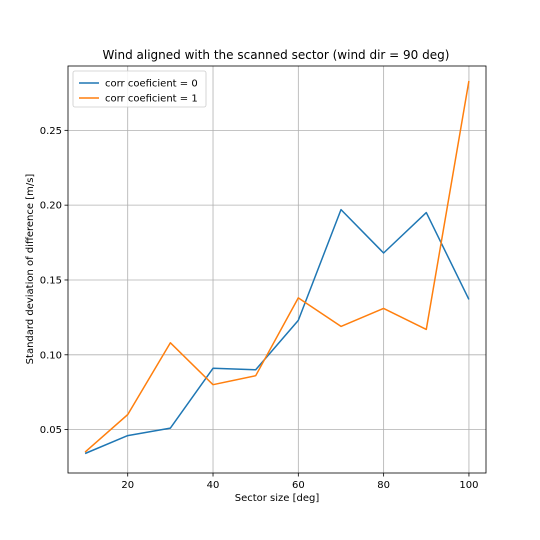 This screenshot has width=540, height=540. What do you see at coordinates (151, 99) in the screenshot?
I see `legend-entry: corr coeficient = 1` at bounding box center [151, 99].